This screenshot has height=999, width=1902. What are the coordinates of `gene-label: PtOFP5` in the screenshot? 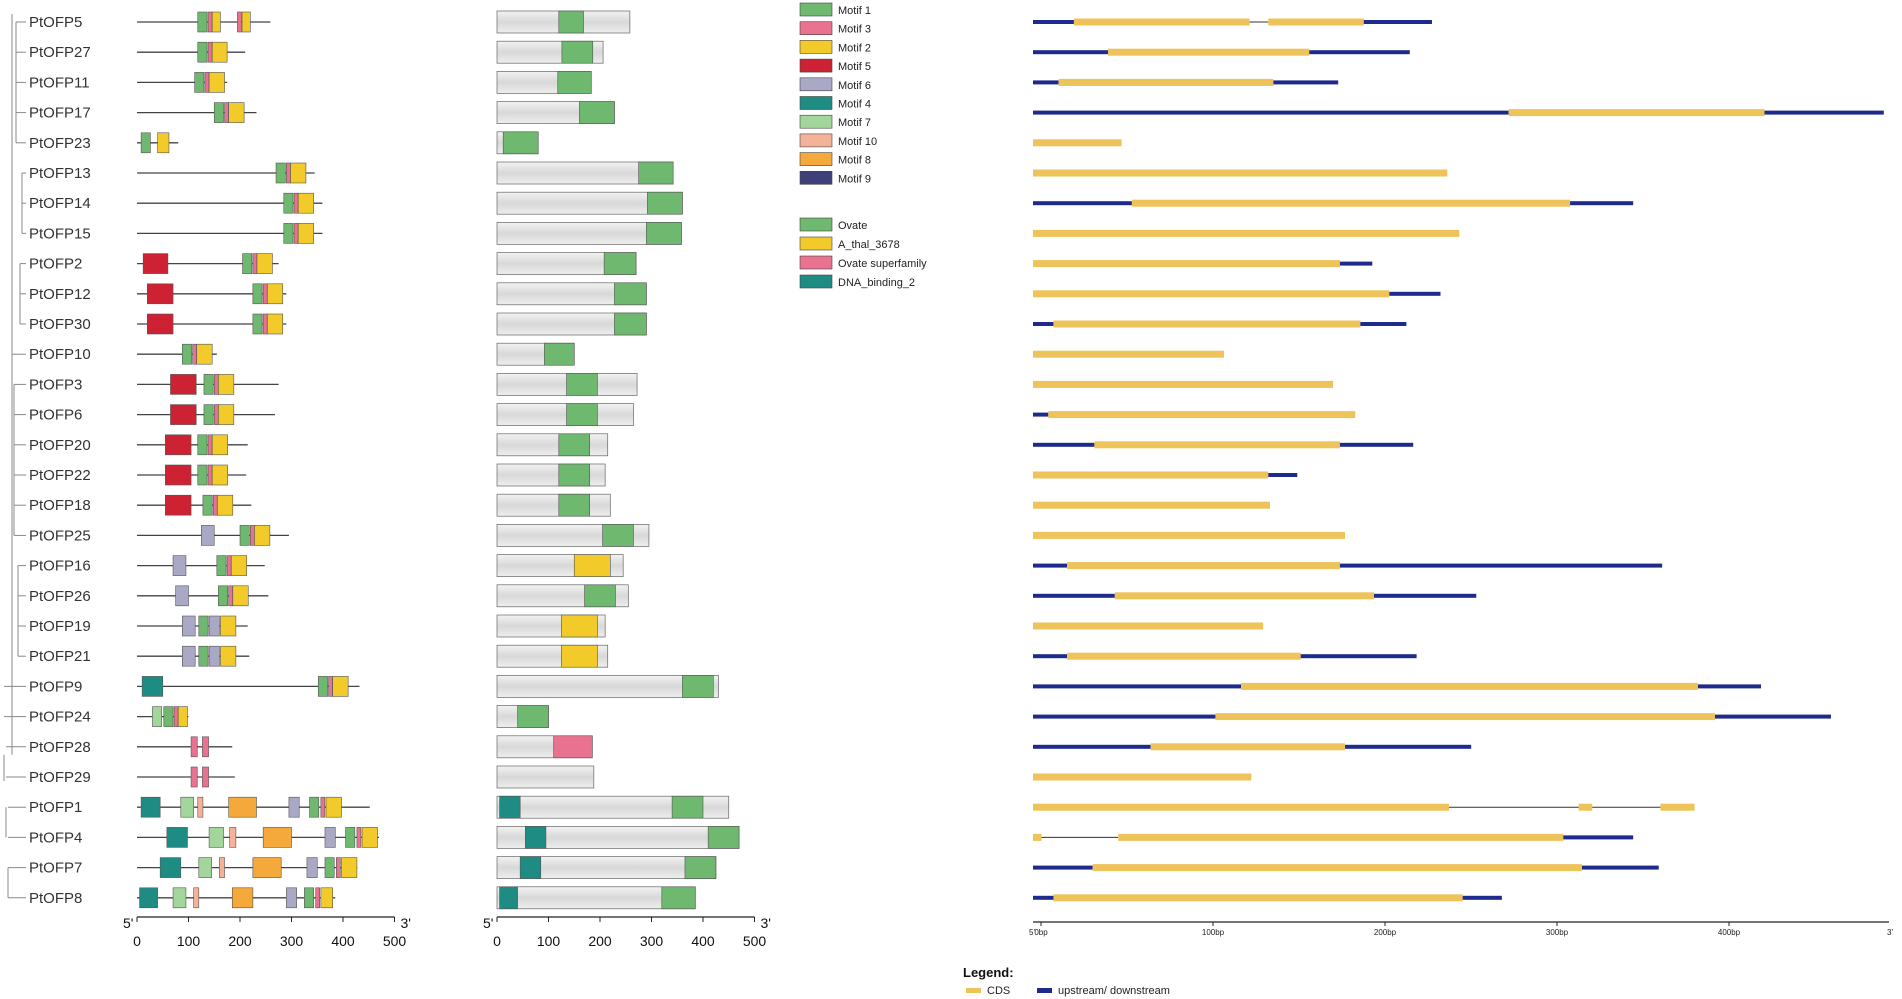 It's located at (55, 22).